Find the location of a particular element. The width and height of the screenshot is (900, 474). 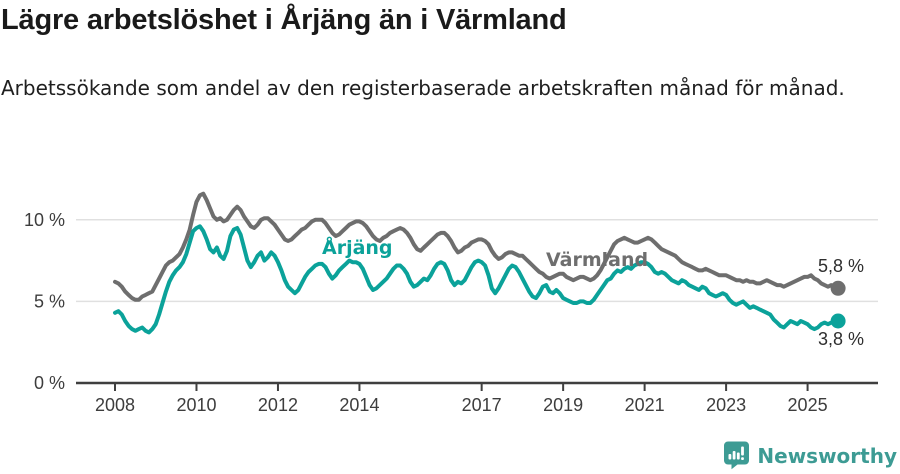

newsworthy-branding: Newsworthy is located at coordinates (810, 455).